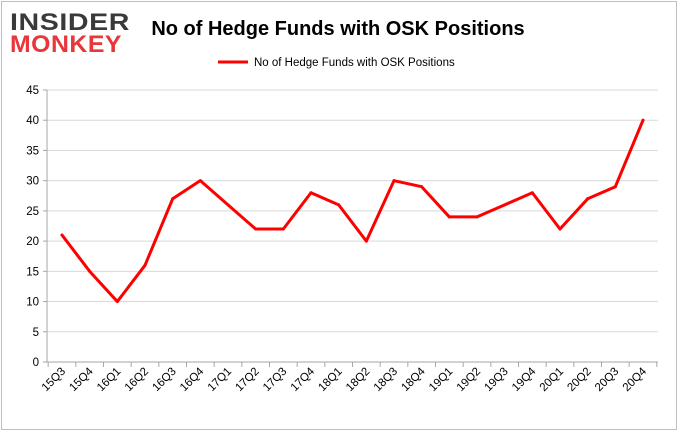 This screenshot has height=433, width=680. Describe the element at coordinates (36, 363) in the screenshot. I see `y-tick-label: 0` at that location.